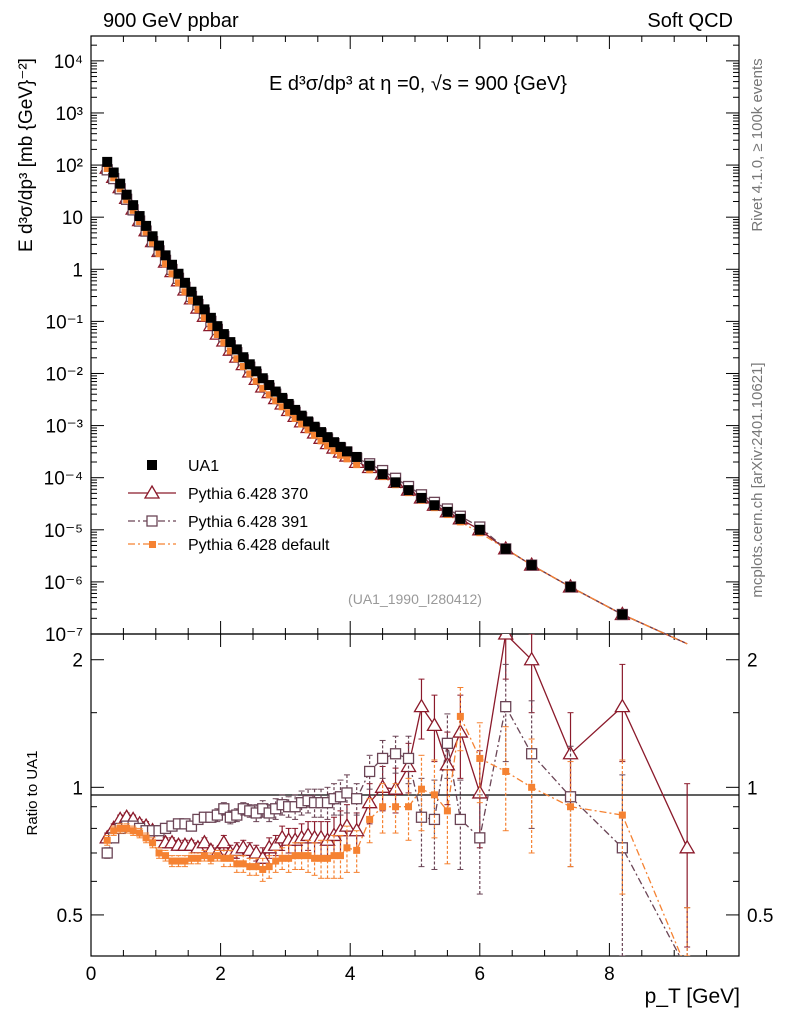 Image resolution: width=786 pixels, height=1024 pixels. Describe the element at coordinates (152, 465) in the screenshot. I see `legend-marker-ua1` at that location.